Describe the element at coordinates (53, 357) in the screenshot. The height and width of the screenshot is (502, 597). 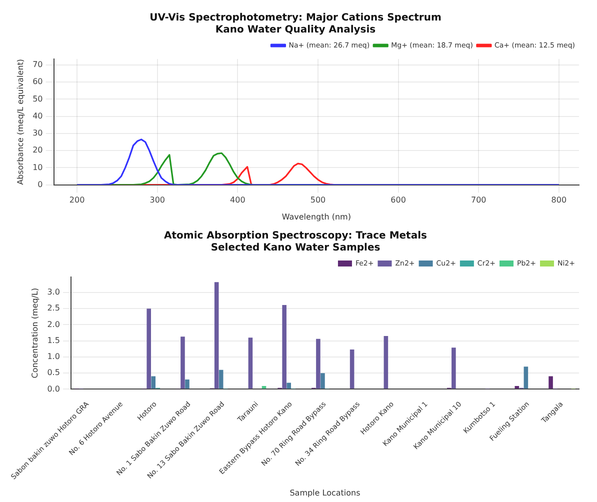
I see `y-tick-label: 1.0` at that location.